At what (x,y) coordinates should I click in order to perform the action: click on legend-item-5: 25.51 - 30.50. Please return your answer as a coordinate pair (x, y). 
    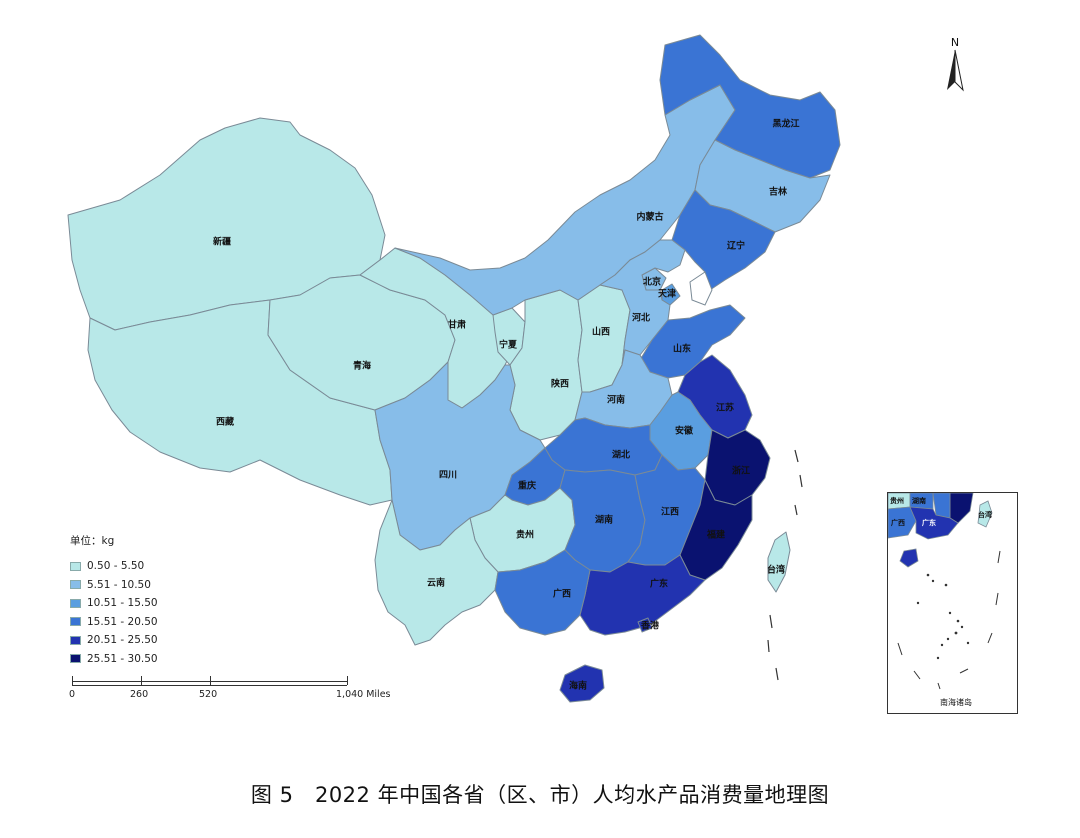
    Looking at the image, I should click on (114, 659).